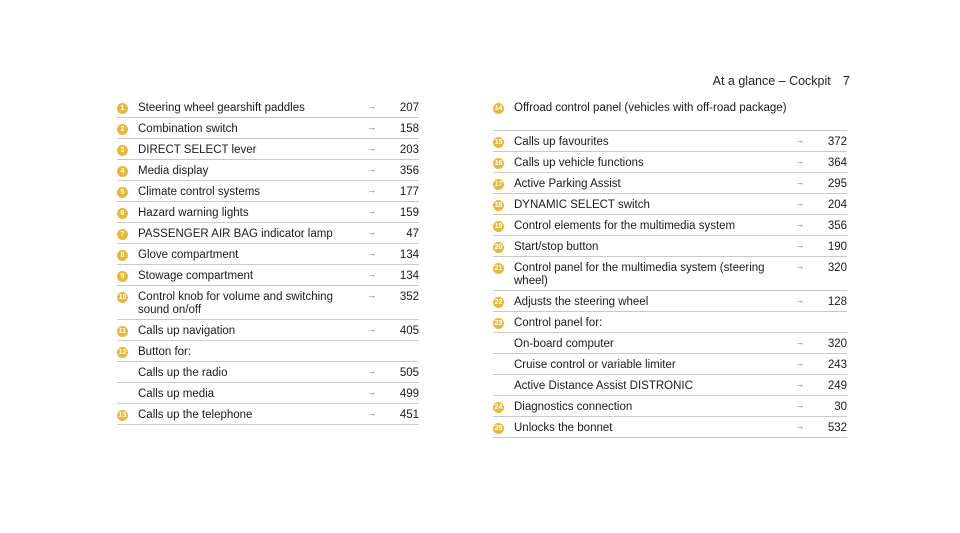  What do you see at coordinates (563, 428) in the screenshot?
I see `item-label: Unlocks the bonnet` at bounding box center [563, 428].